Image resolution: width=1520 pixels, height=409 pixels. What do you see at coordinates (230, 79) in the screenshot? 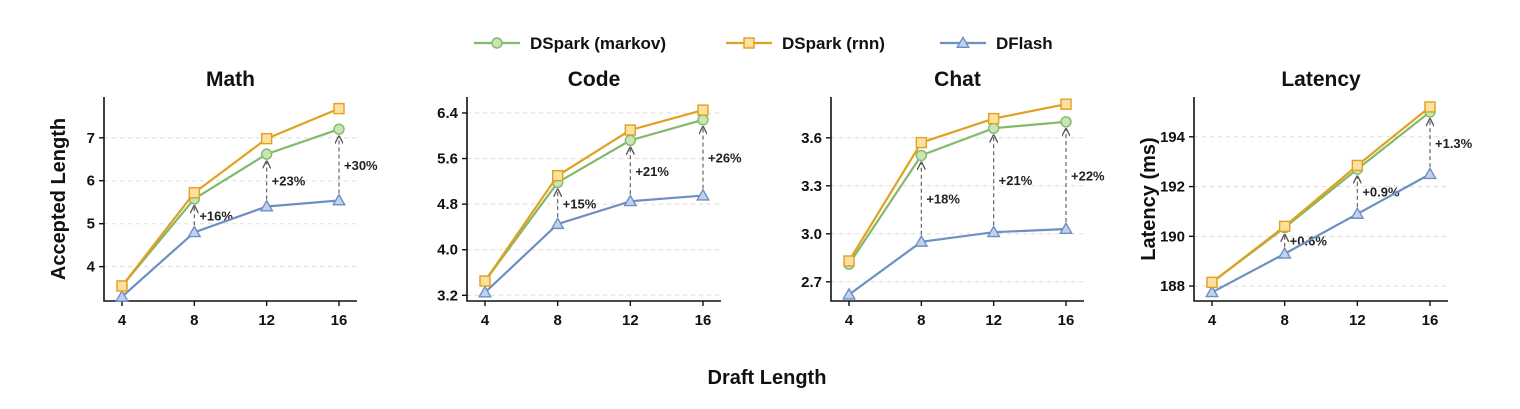
I see `panel-title: Math` at bounding box center [230, 79].